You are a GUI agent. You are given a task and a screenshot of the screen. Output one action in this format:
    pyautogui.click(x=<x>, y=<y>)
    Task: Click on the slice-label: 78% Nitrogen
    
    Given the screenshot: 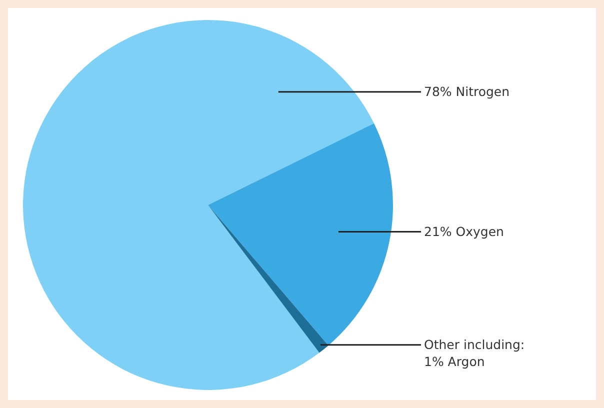 What is the action you would take?
    pyautogui.click(x=467, y=91)
    